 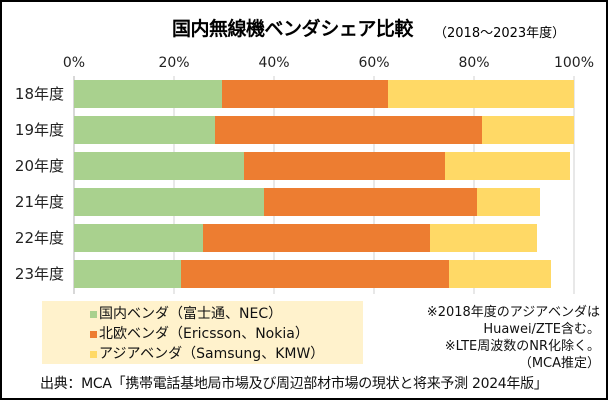 What do you see at coordinates (93, 354) in the screenshot?
I see `legend-swatch-asia` at bounding box center [93, 354].